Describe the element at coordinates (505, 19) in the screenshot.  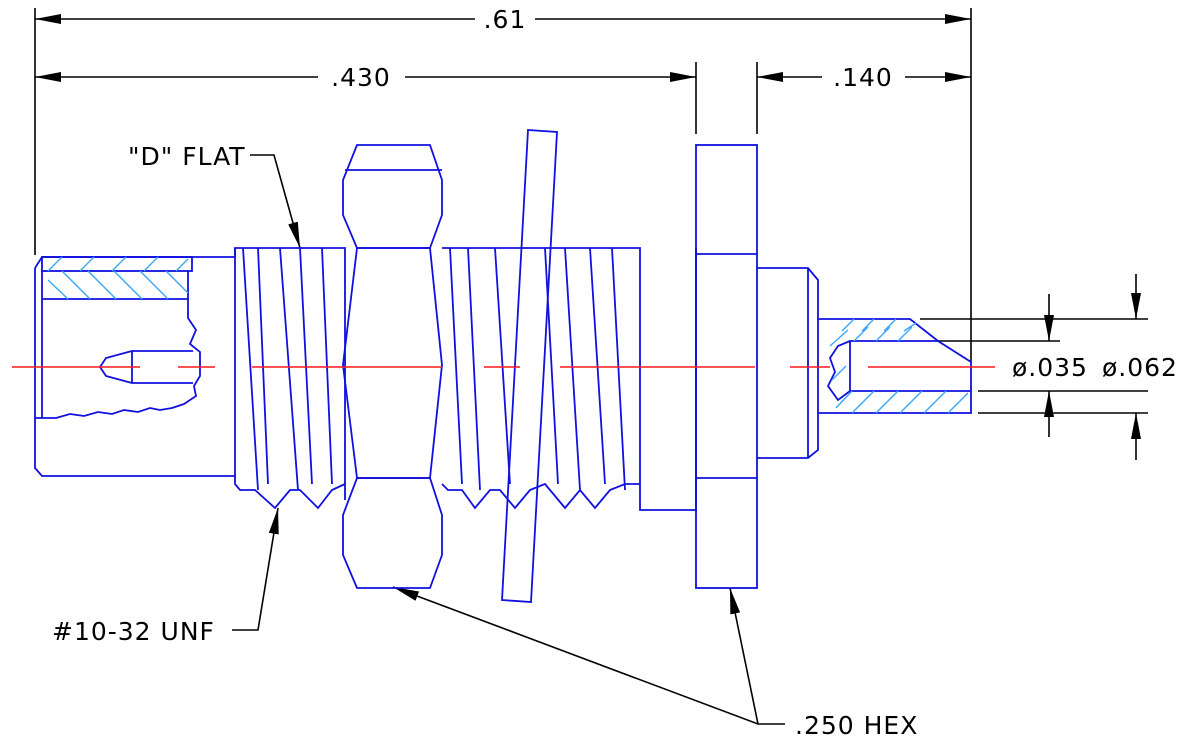
I see `overall-length-label: .61` at that location.